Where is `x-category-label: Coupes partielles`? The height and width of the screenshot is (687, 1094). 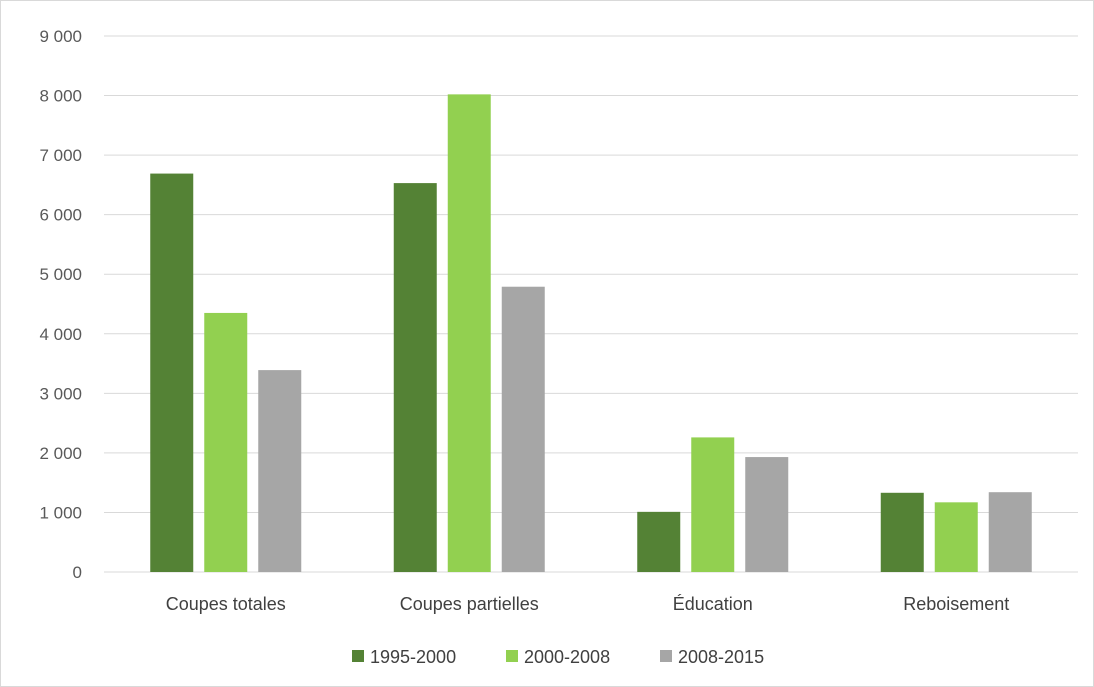
x-category-label: Coupes partielles is located at coordinates (469, 604).